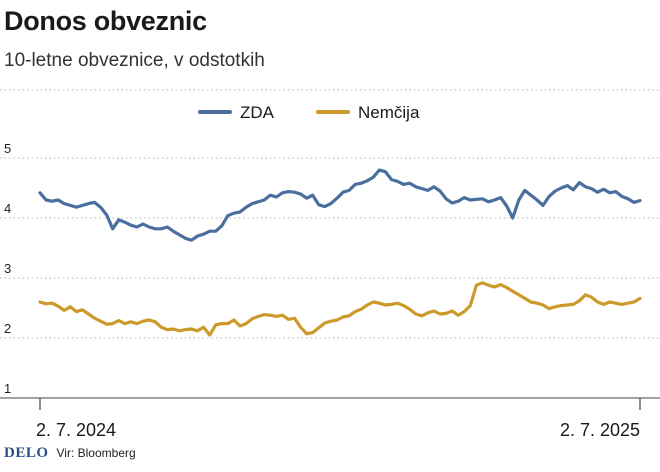  I want to click on y-tick-label: 5, so click(7, 148).